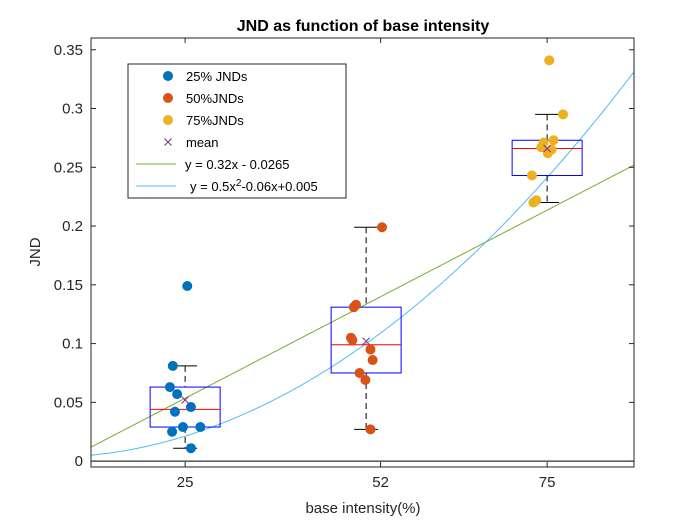  Describe the element at coordinates (362, 508) in the screenshot. I see `x-axis-label: base intensity(%)` at that location.